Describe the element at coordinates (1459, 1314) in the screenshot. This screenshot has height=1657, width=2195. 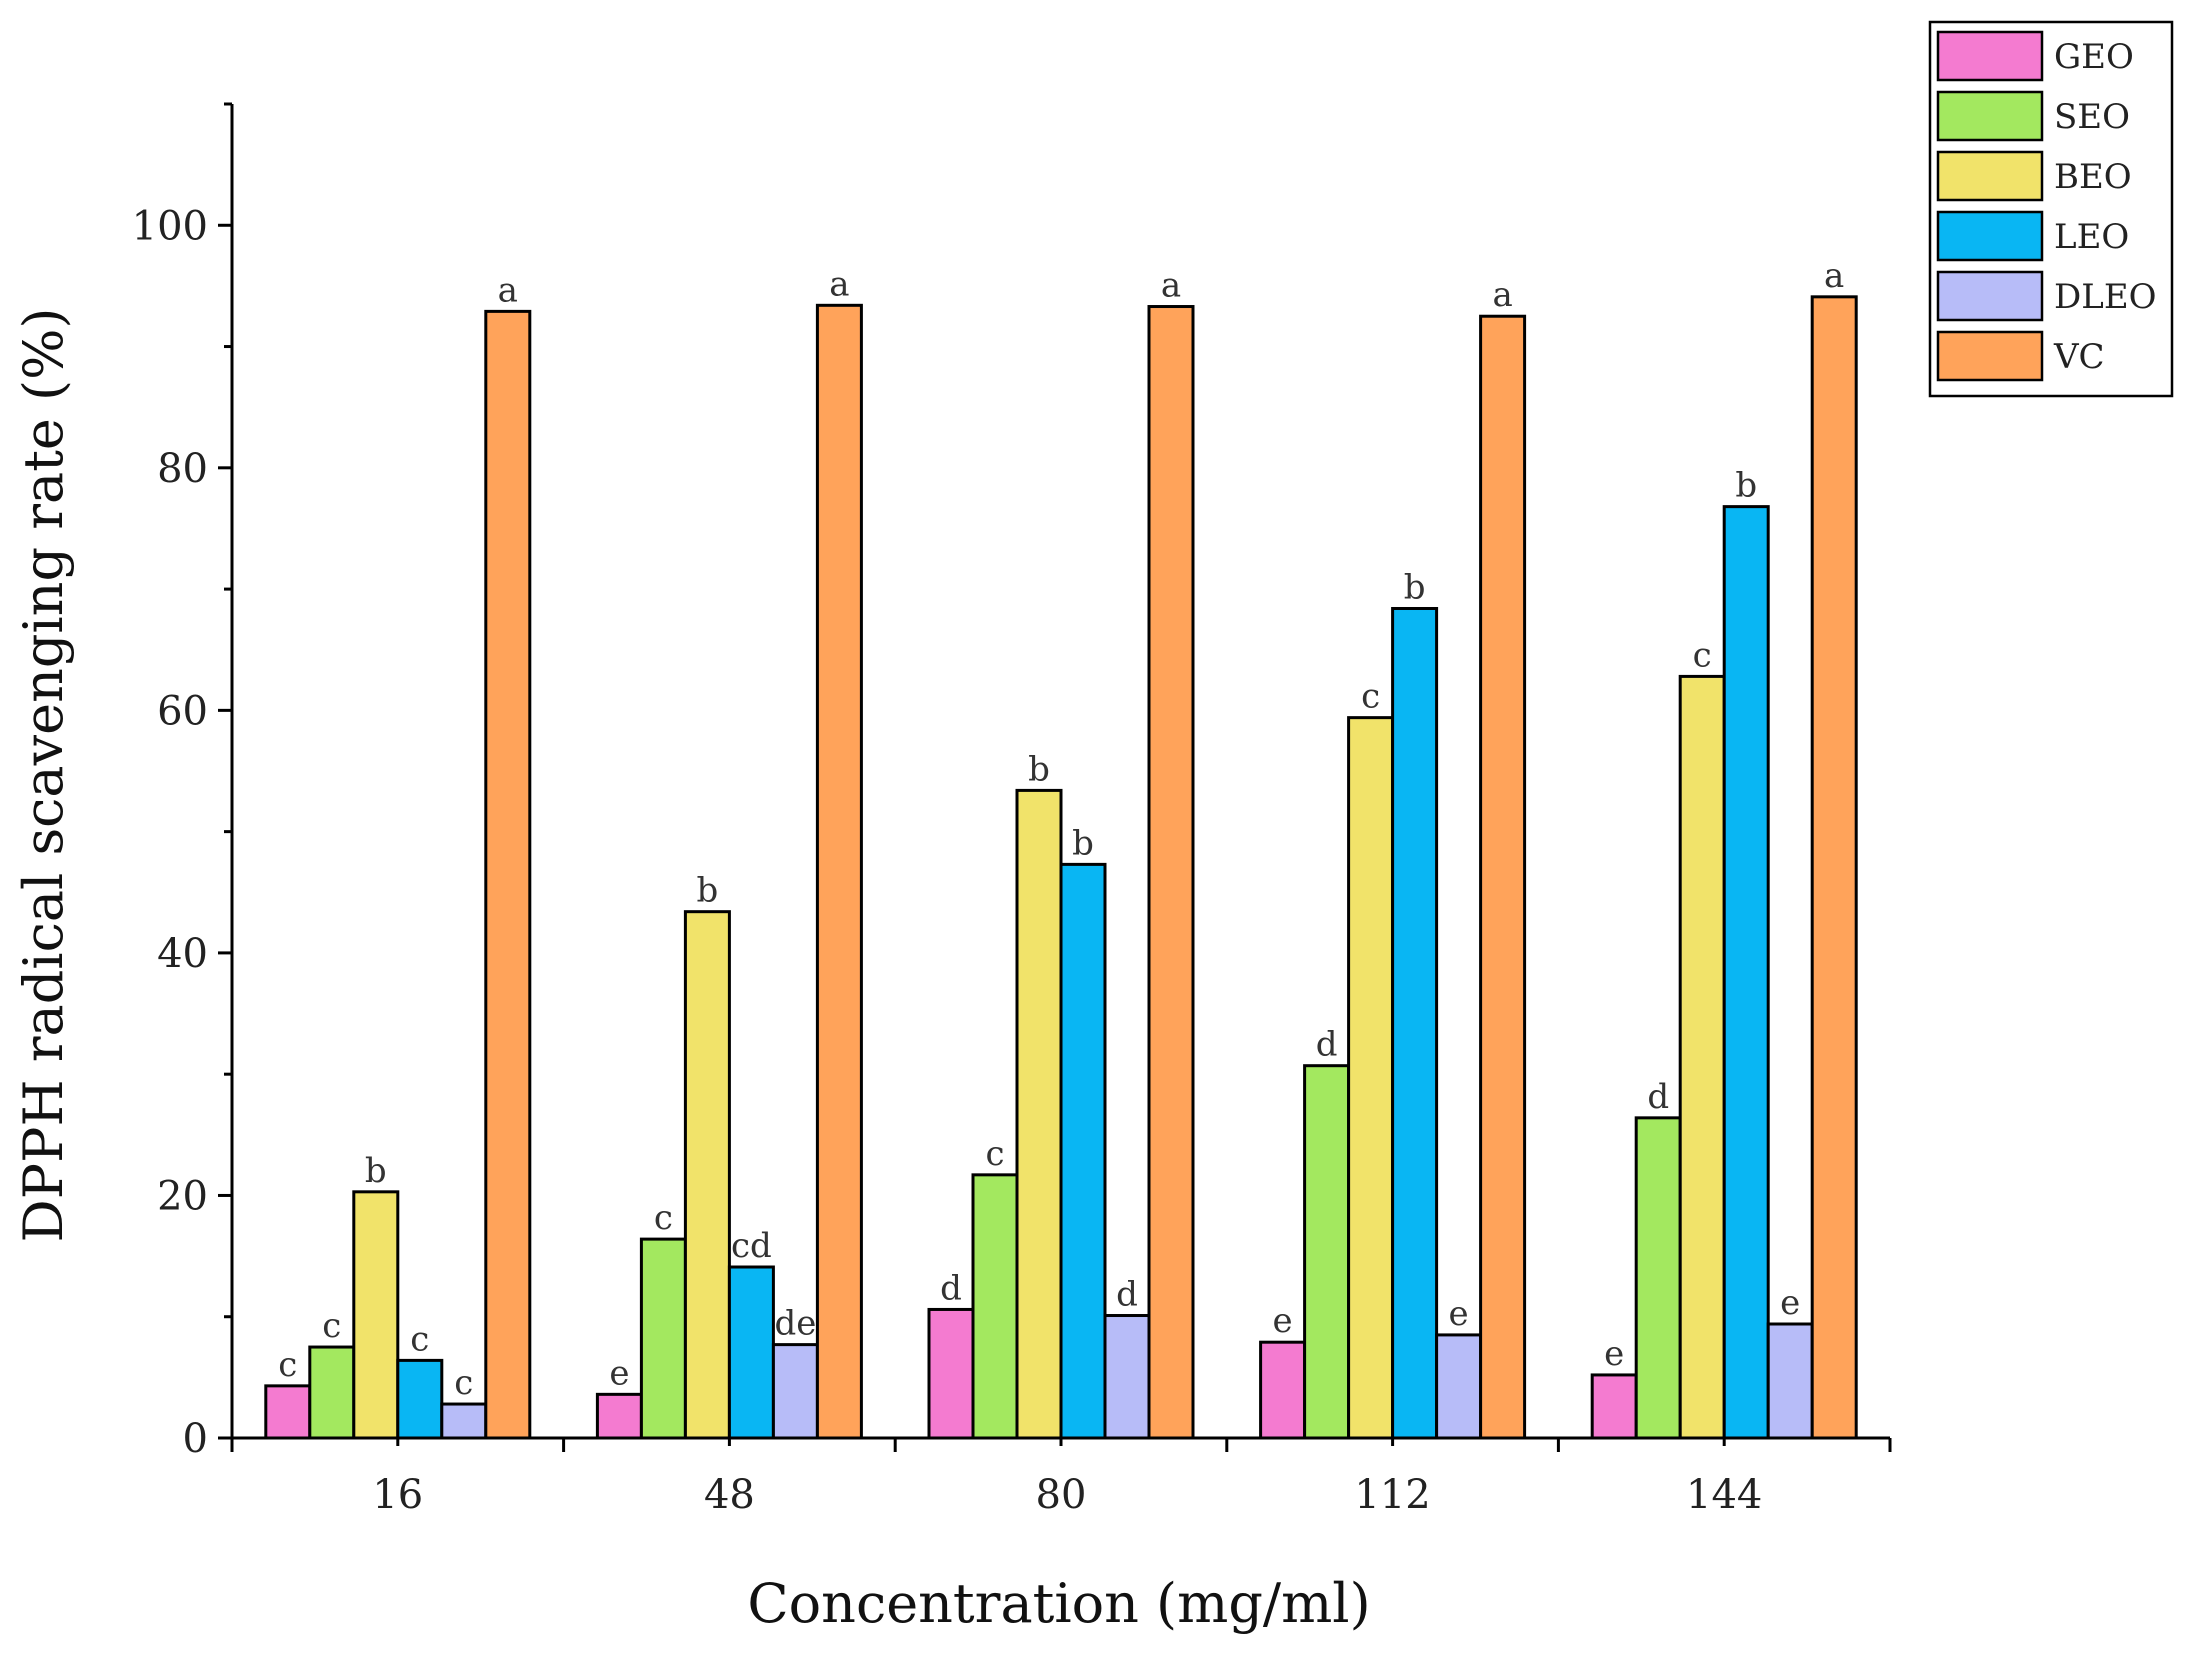
I see `sig-label-dleo-112: e` at that location.